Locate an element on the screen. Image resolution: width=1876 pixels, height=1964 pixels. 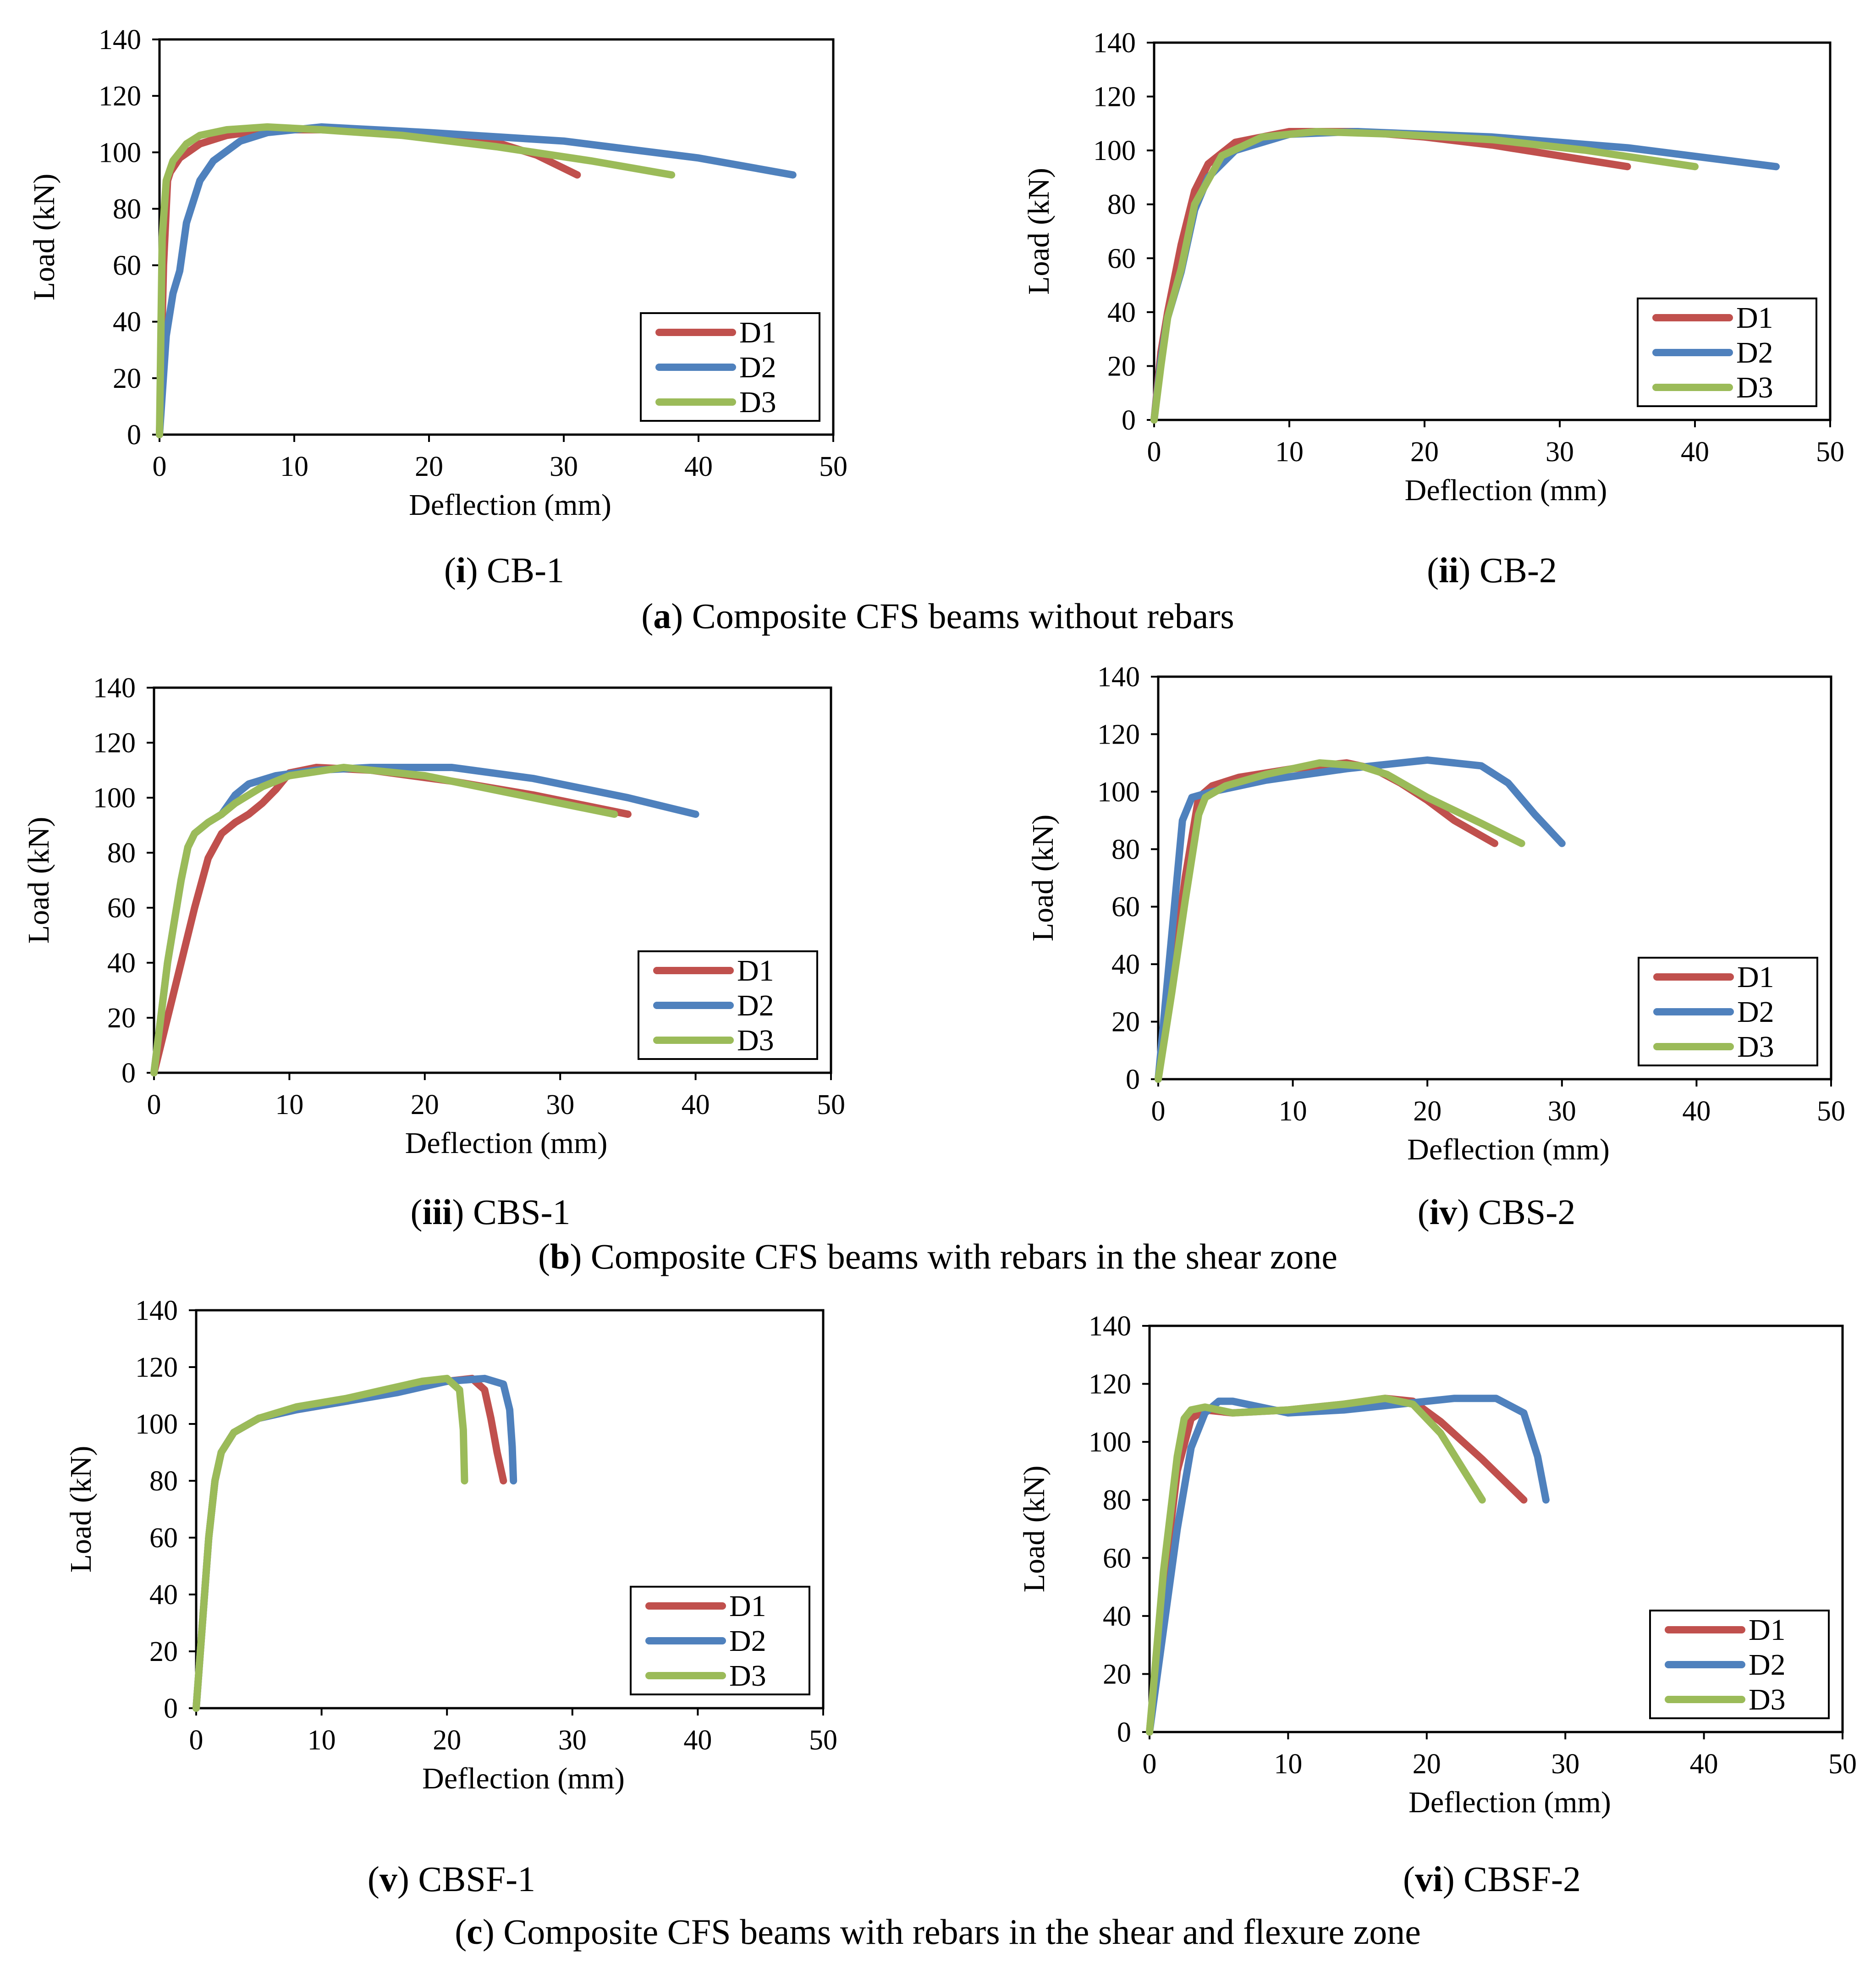
panel-numeral: v is located at coordinates (388, 1879).